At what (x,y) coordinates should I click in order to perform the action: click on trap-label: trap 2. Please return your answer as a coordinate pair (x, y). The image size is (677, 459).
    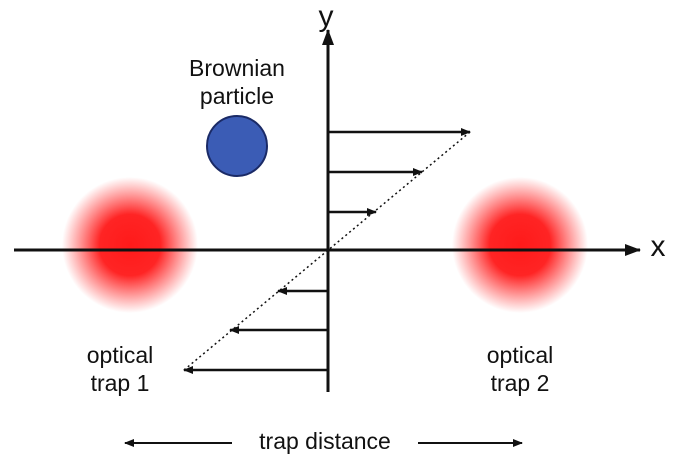
    Looking at the image, I should click on (520, 383).